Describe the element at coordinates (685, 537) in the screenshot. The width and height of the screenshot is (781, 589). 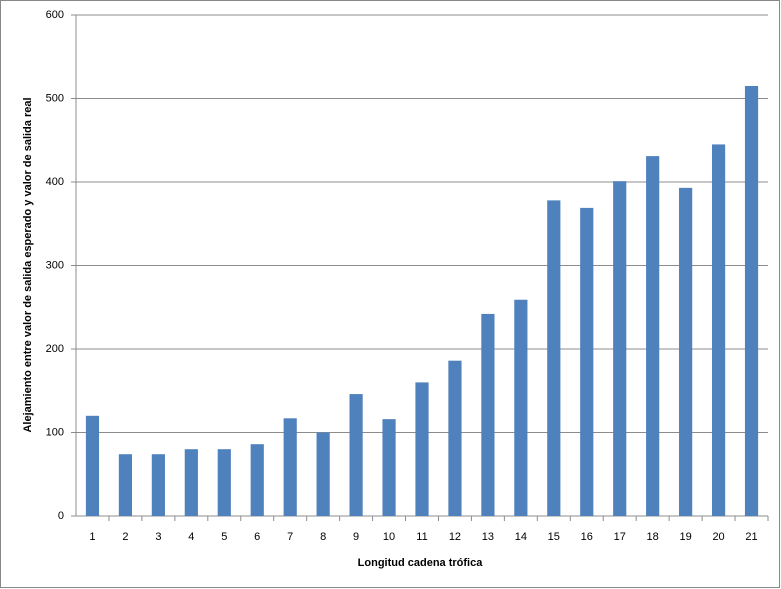
I see `x-tick-label: 19` at that location.